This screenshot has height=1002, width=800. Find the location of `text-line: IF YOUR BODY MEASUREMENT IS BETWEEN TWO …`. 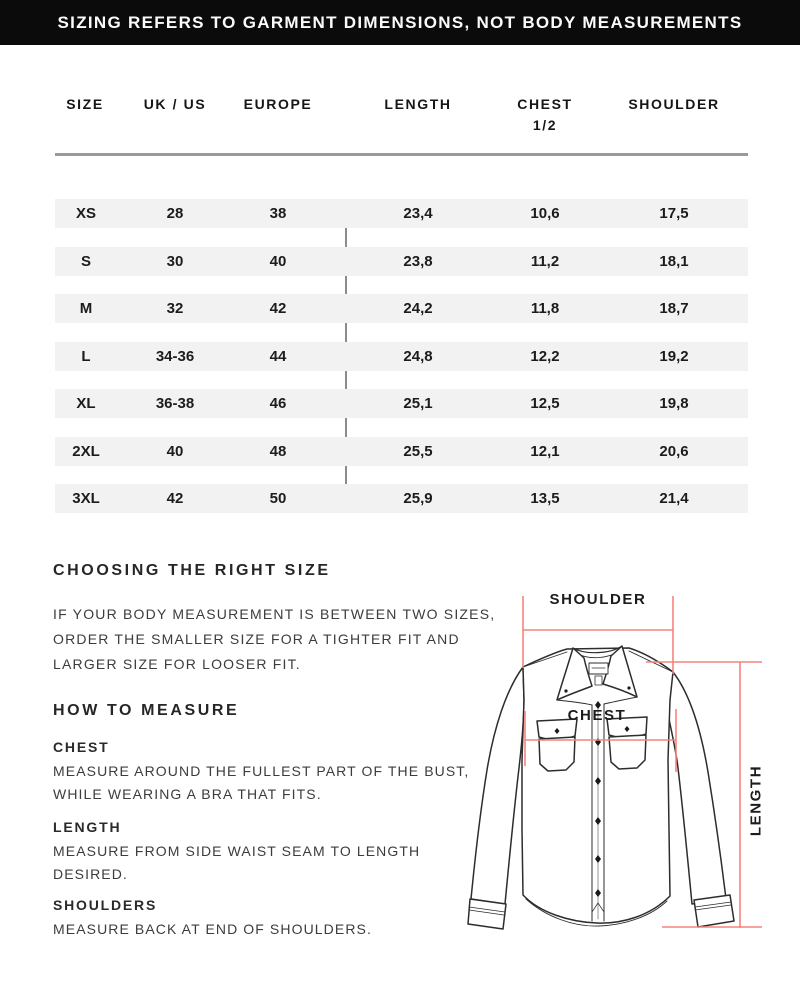

text-line: IF YOUR BODY MEASUREMENT IS BETWEEN TWO … is located at coordinates (274, 614).